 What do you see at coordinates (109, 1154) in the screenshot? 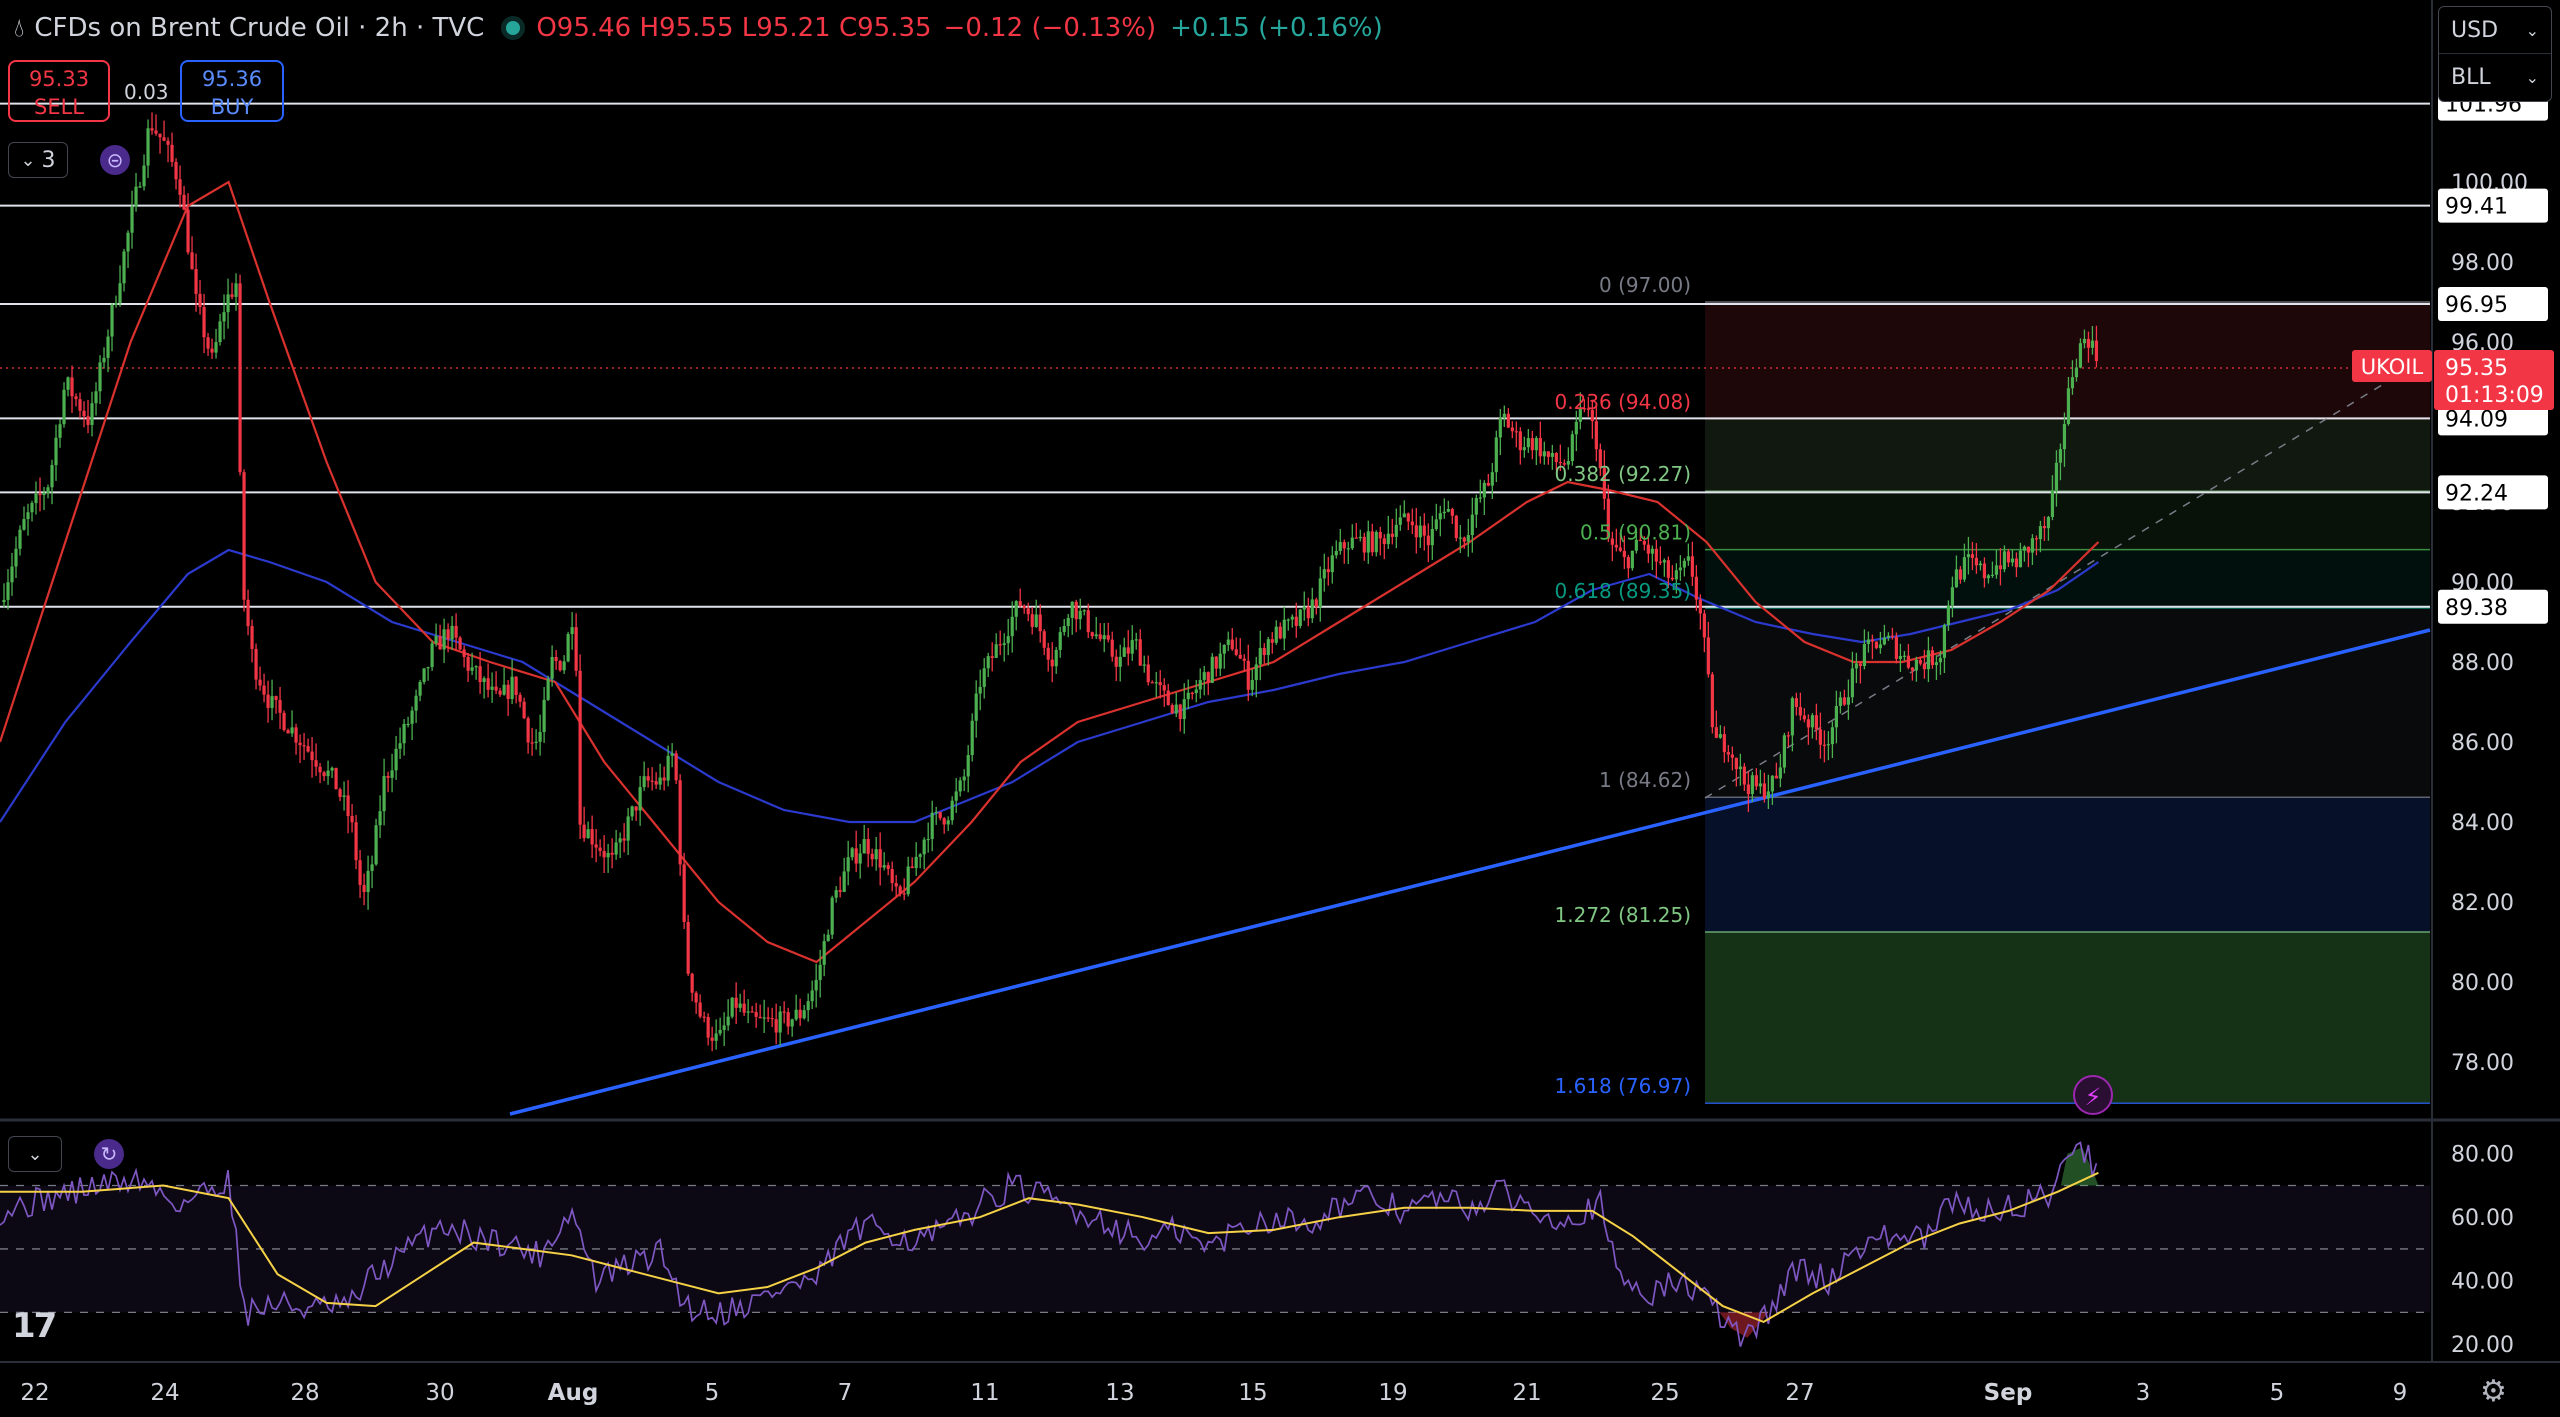
I see `sync-icon: ↻` at bounding box center [109, 1154].